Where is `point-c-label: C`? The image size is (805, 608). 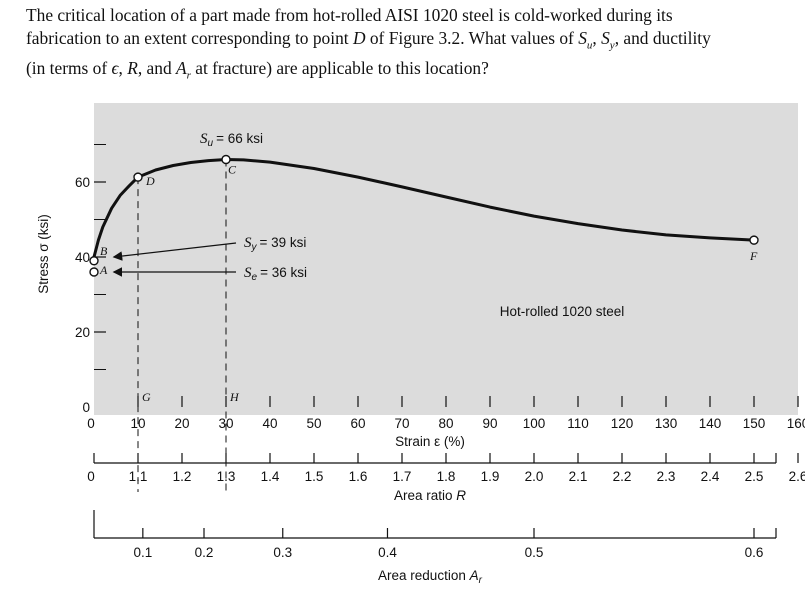 point-c-label: C is located at coordinates (232, 170).